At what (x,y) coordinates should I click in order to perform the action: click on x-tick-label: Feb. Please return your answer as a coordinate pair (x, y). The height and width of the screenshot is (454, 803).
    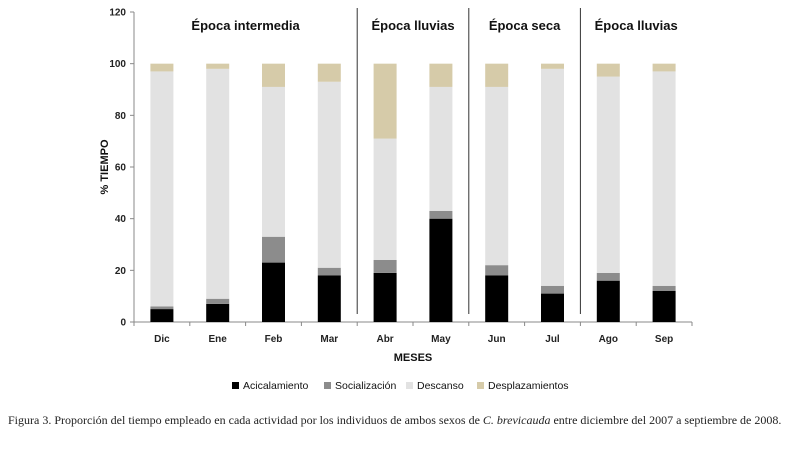
    Looking at the image, I should click on (274, 339).